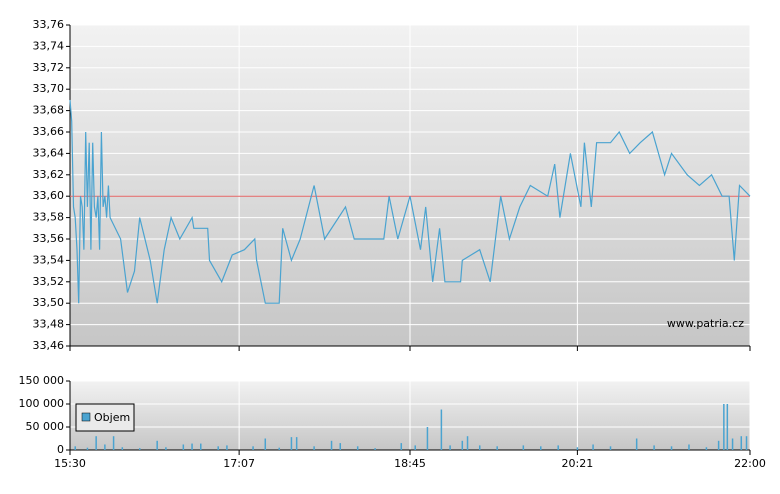  I want to click on y-tick-label: 33,72, so click(49, 67).